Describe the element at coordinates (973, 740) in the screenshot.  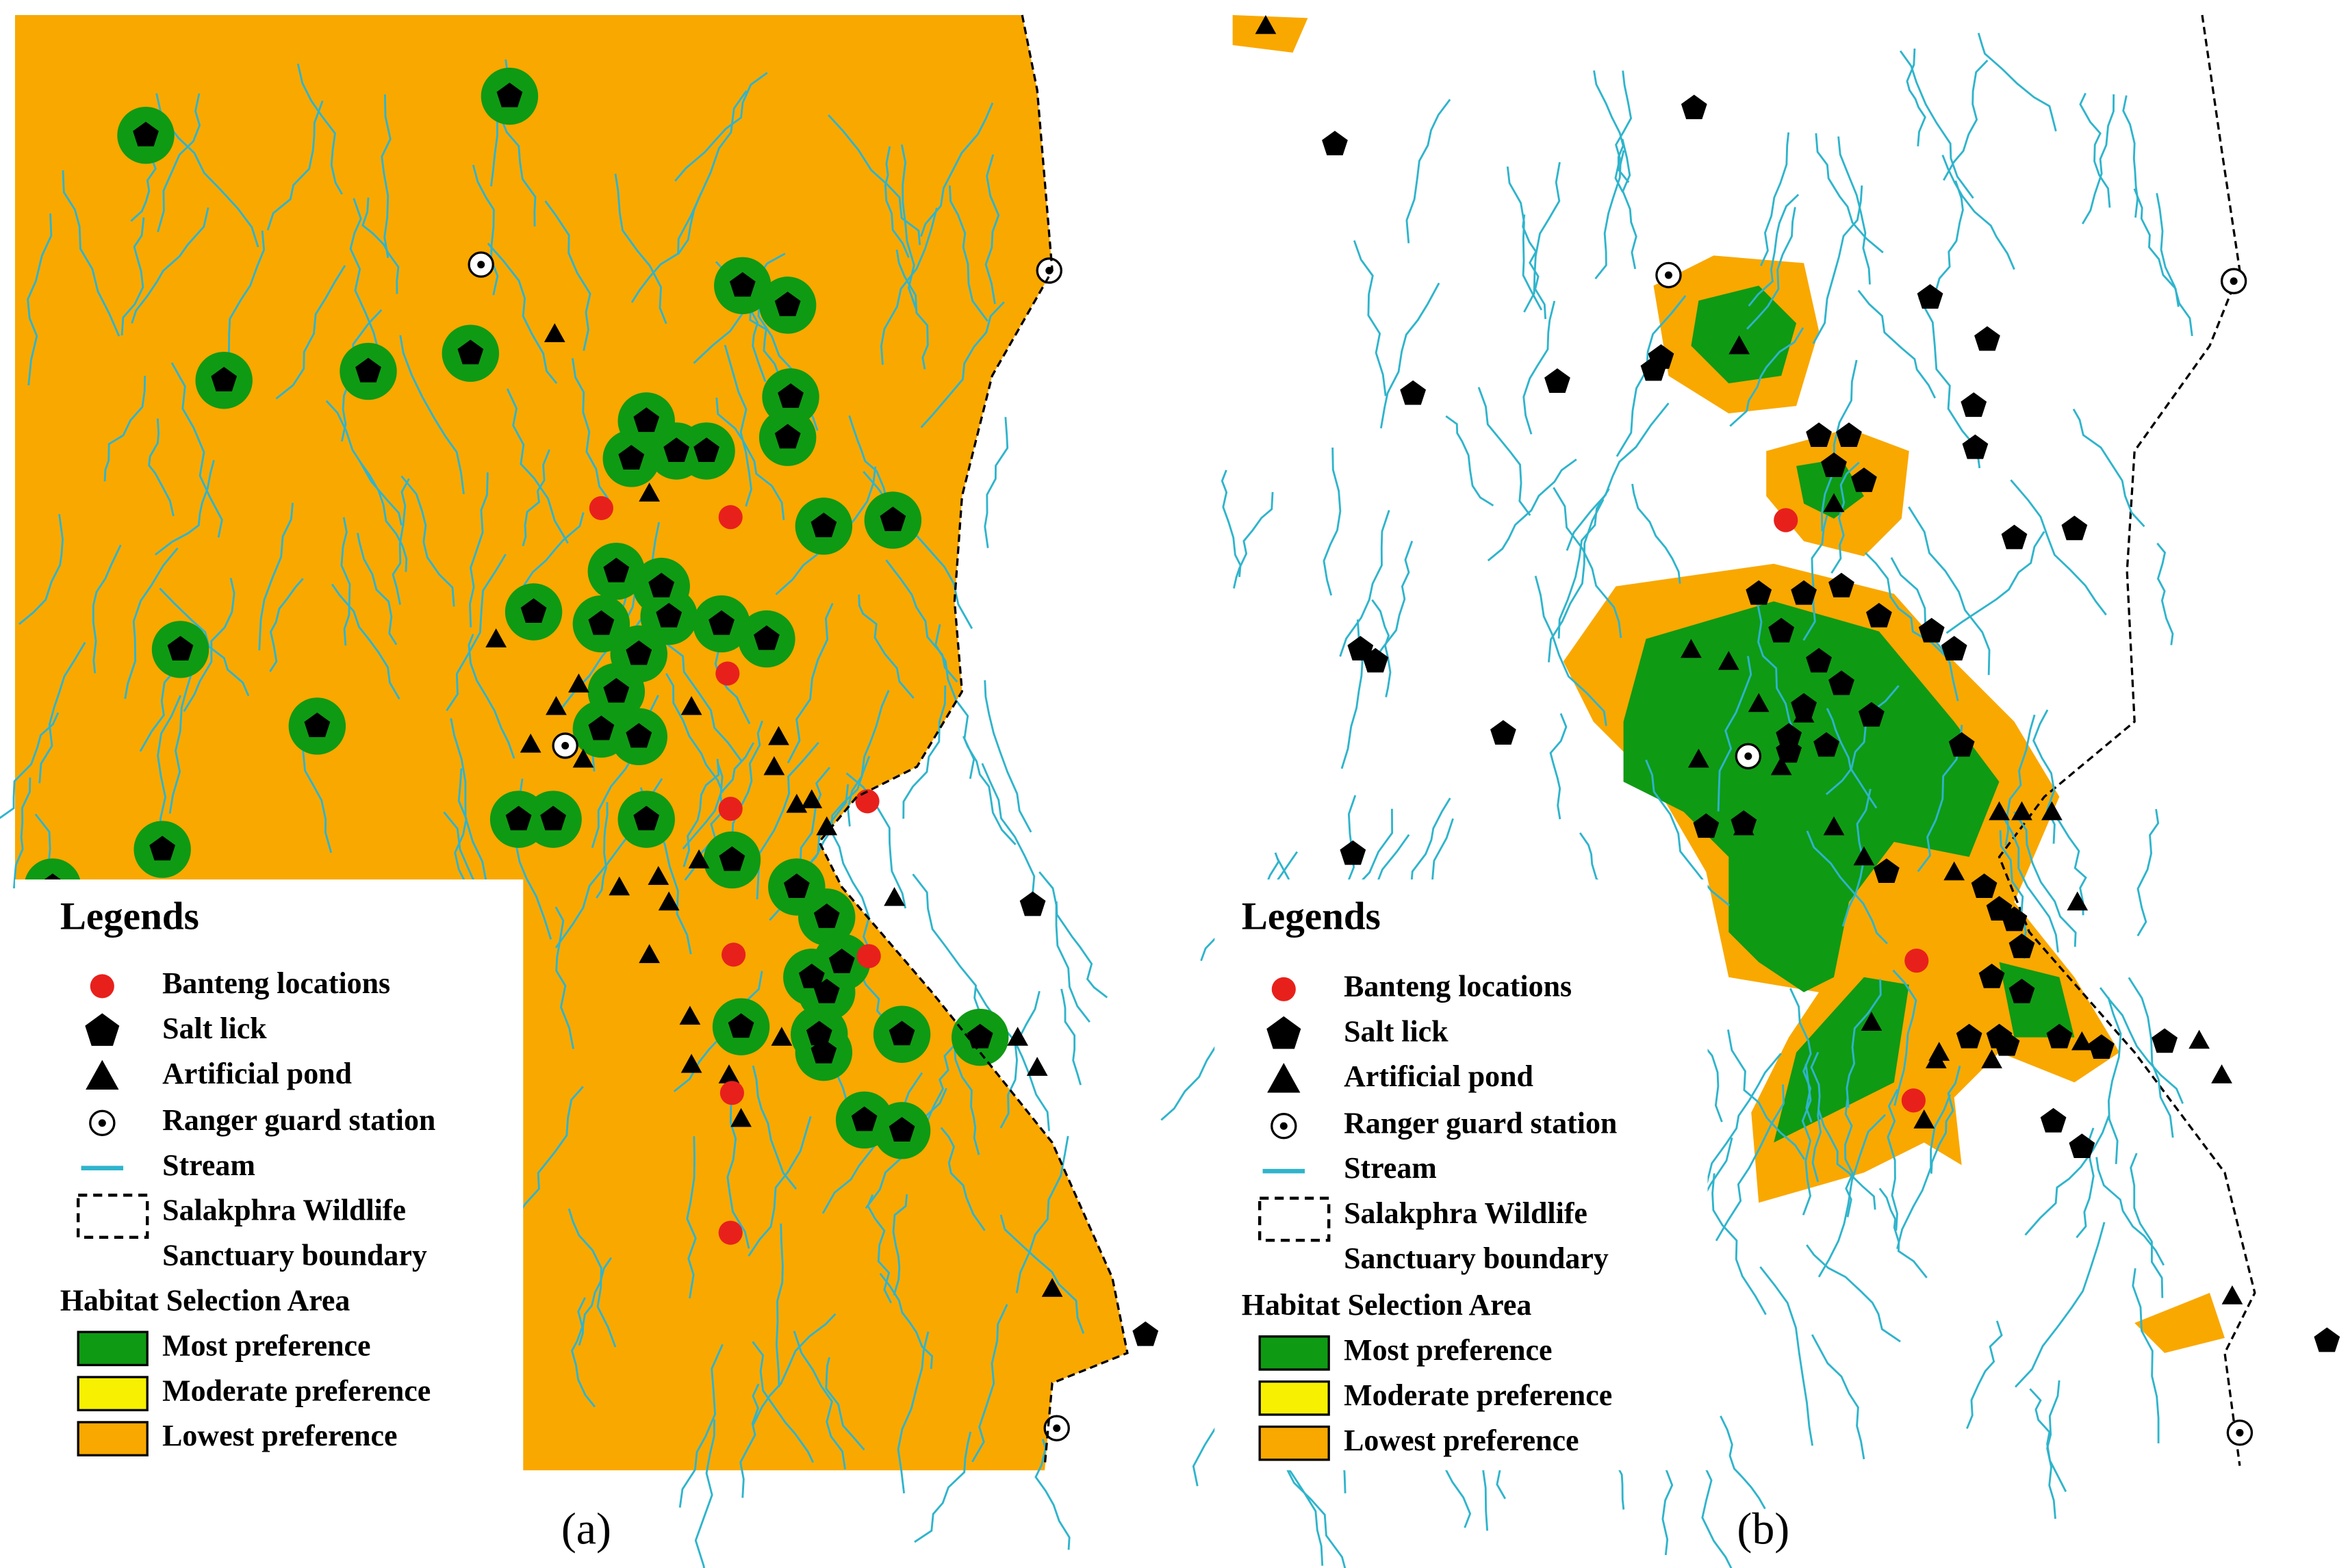
I see `boundary` at that location.